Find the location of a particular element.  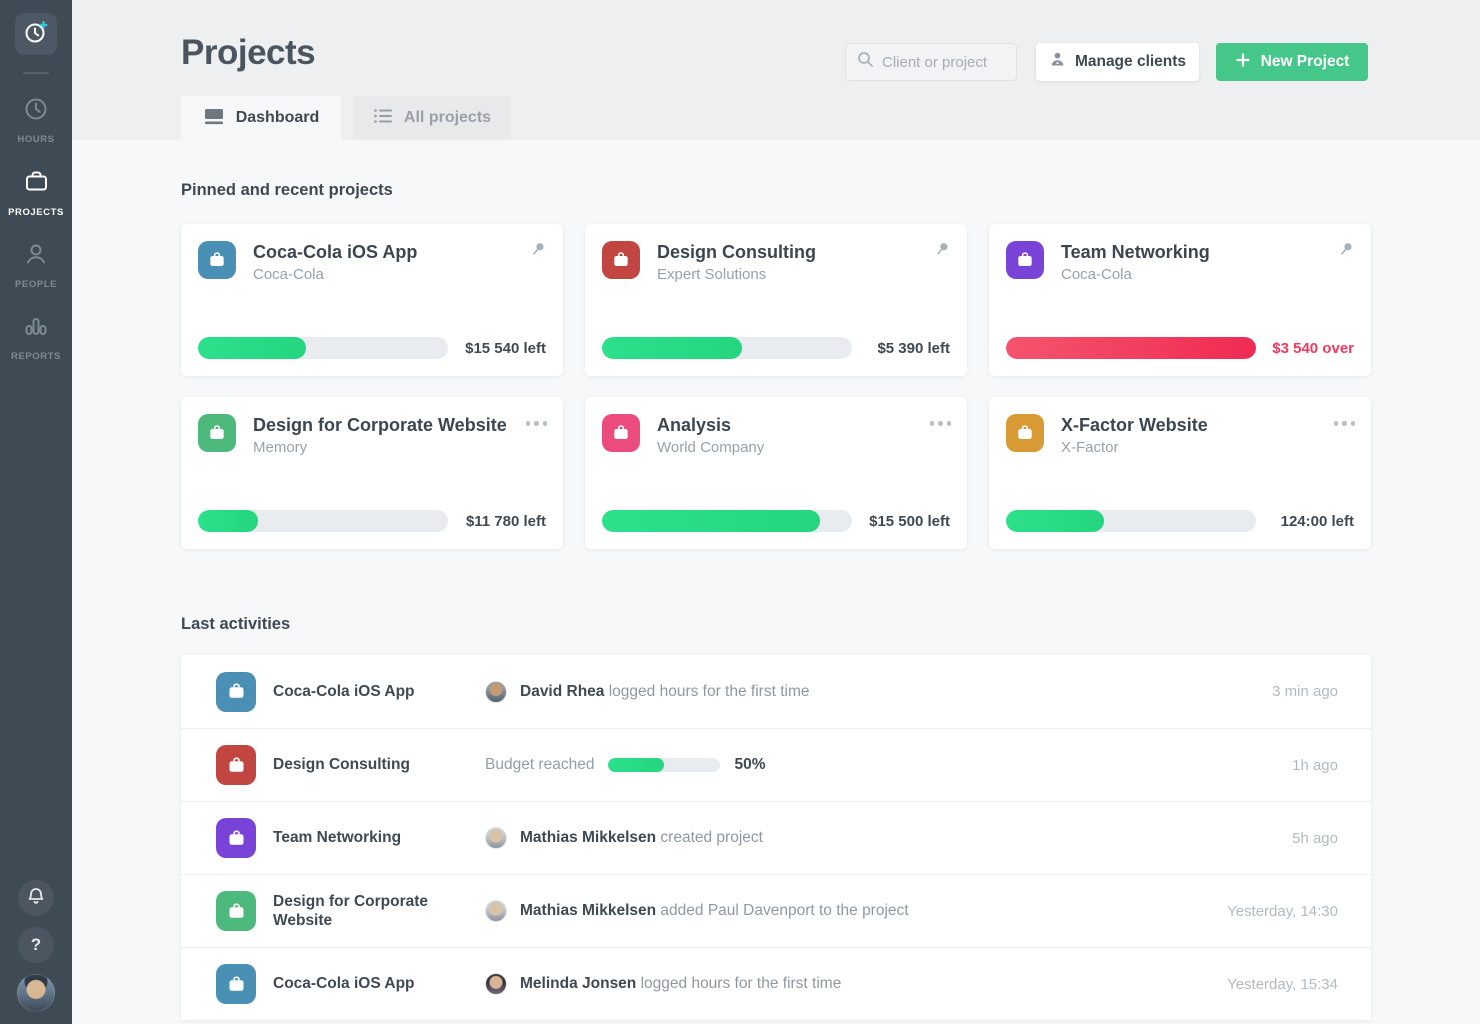

project-card: Team Networking Coca-Cola $3 540 over is located at coordinates (1180, 300).